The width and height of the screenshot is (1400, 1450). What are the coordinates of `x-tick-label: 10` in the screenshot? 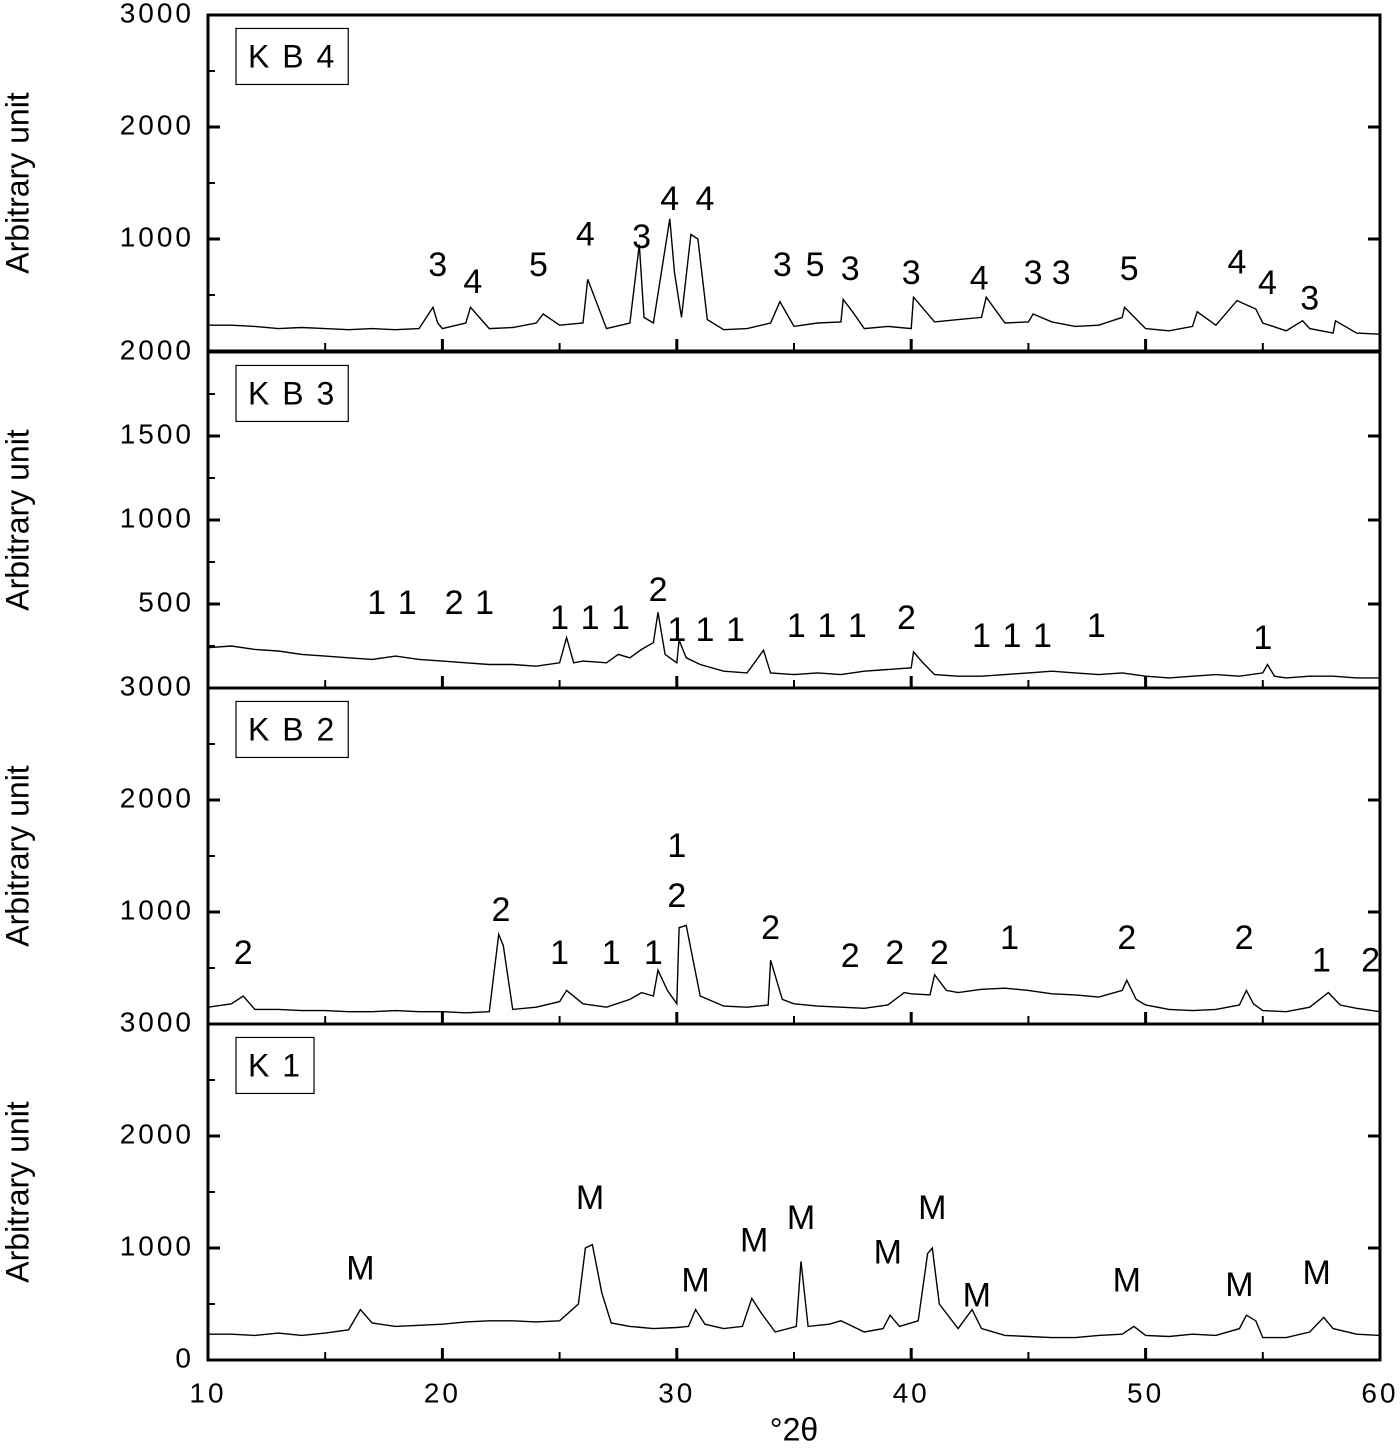 It's located at (207, 1392).